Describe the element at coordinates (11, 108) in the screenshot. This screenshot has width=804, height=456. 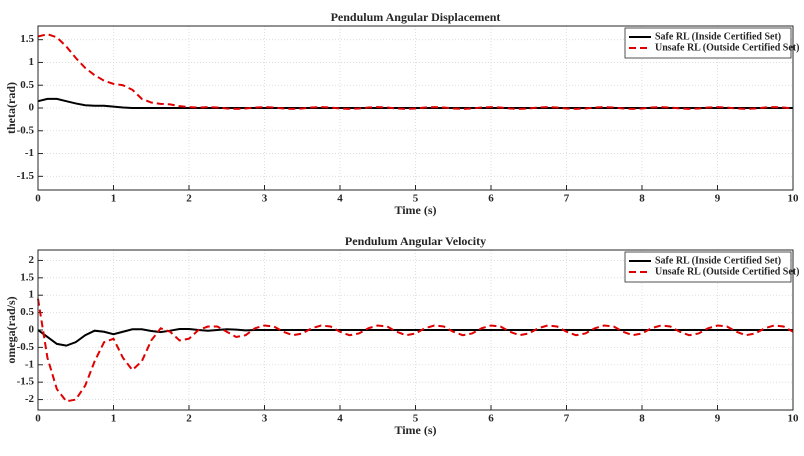
I see `y-axis-label: theta(rad)` at that location.